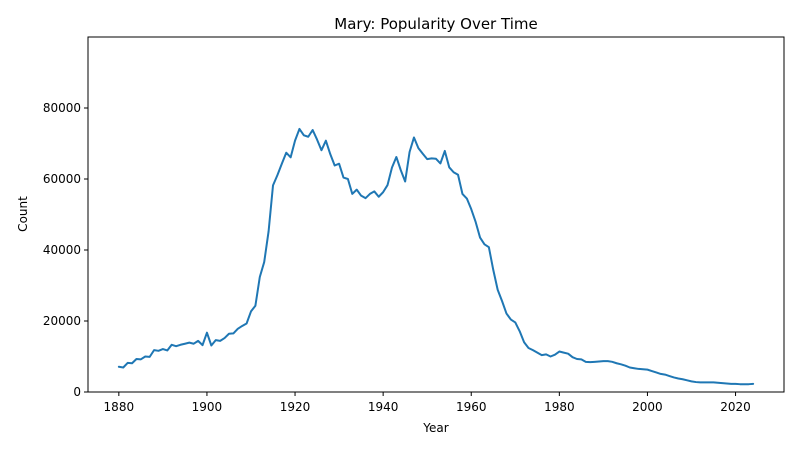  Describe the element at coordinates (295, 407) in the screenshot. I see `x-tick-label: 1920` at that location.